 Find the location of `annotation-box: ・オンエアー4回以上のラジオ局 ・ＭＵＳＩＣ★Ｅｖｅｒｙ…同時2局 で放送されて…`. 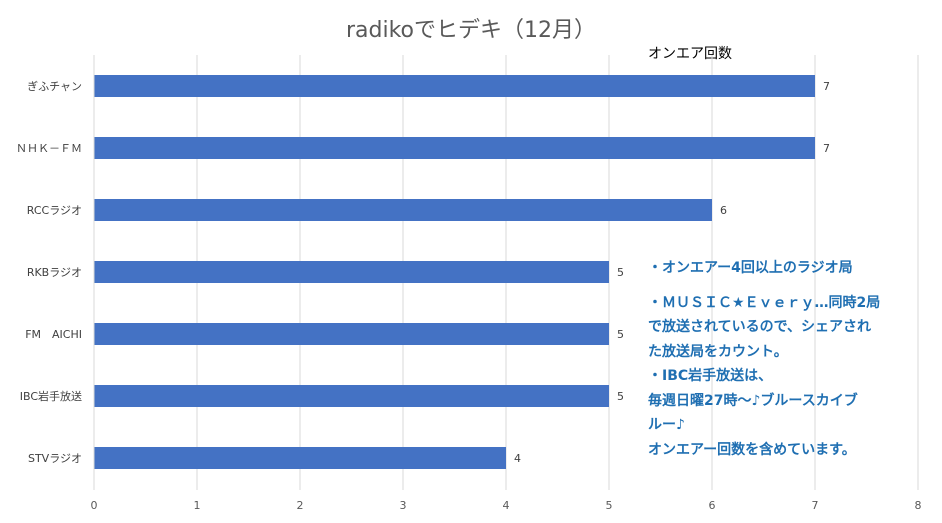

annotation-box: ・オンエアー4回以上のラジオ局 ・ＭＵＳＩＣ★Ｅｖｅｒｙ…同時2局 で放送されて… is located at coordinates (793, 359).